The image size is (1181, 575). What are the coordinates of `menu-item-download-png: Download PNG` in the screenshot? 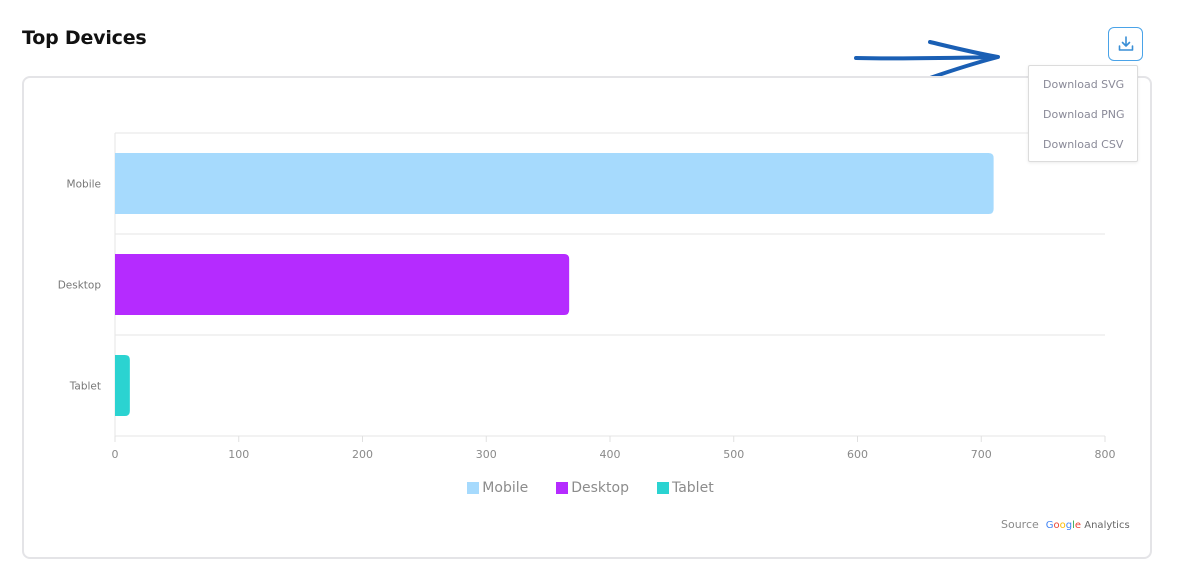 It's located at (1084, 114).